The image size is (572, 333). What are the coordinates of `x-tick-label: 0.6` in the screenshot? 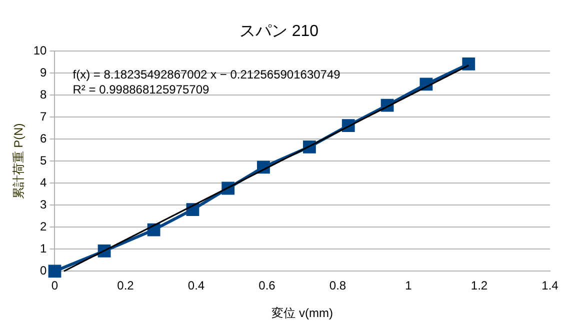 It's located at (267, 285).